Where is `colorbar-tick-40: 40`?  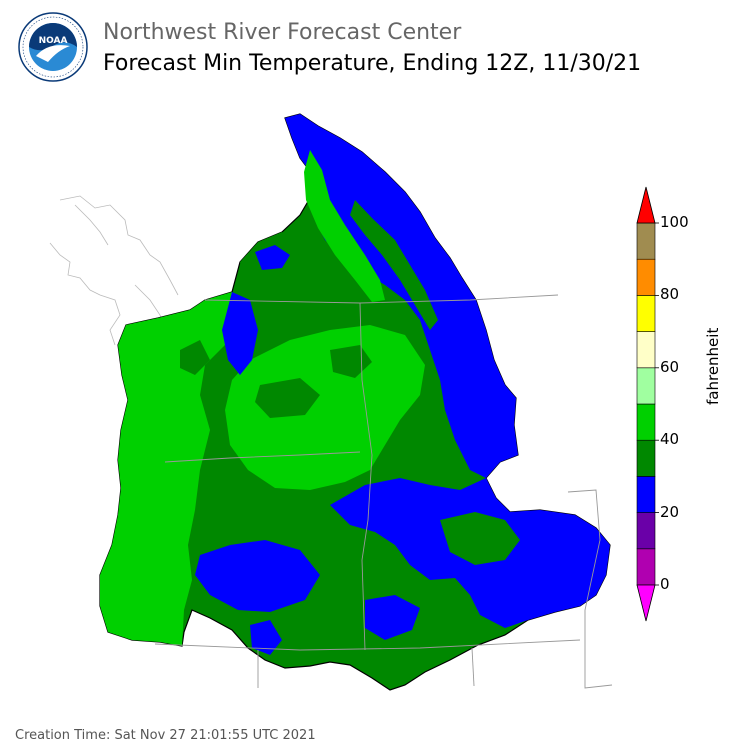 colorbar-tick-40: 40 is located at coordinates (670, 439).